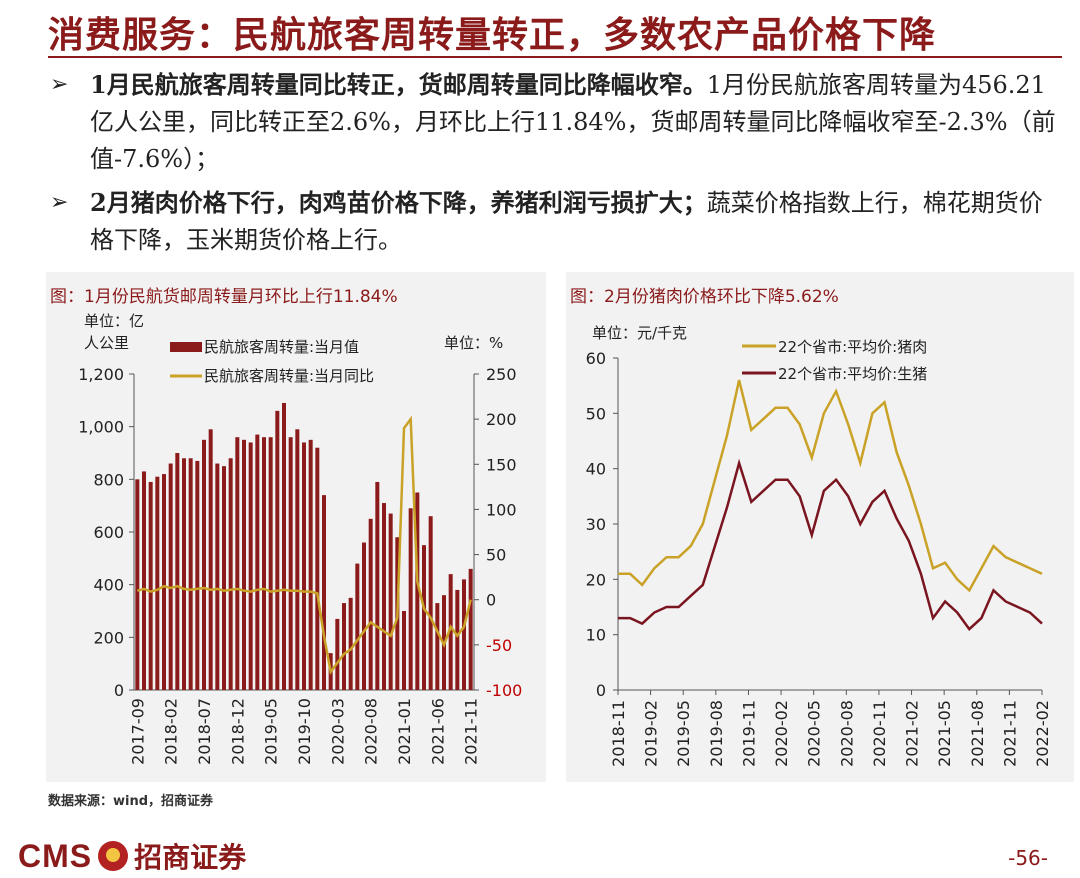 This screenshot has width=1080, height=878. I want to click on y-tick-label: 10, so click(596, 635).